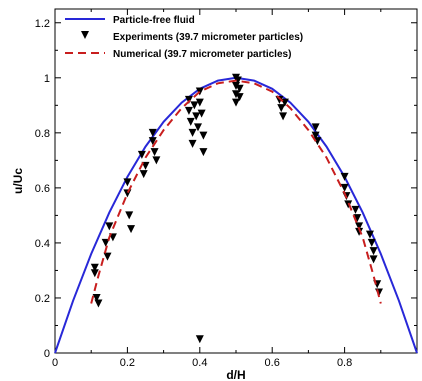  Describe the element at coordinates (208, 37) in the screenshot. I see `legend-label: Experiments (39.7 micrometer particles)` at that location.